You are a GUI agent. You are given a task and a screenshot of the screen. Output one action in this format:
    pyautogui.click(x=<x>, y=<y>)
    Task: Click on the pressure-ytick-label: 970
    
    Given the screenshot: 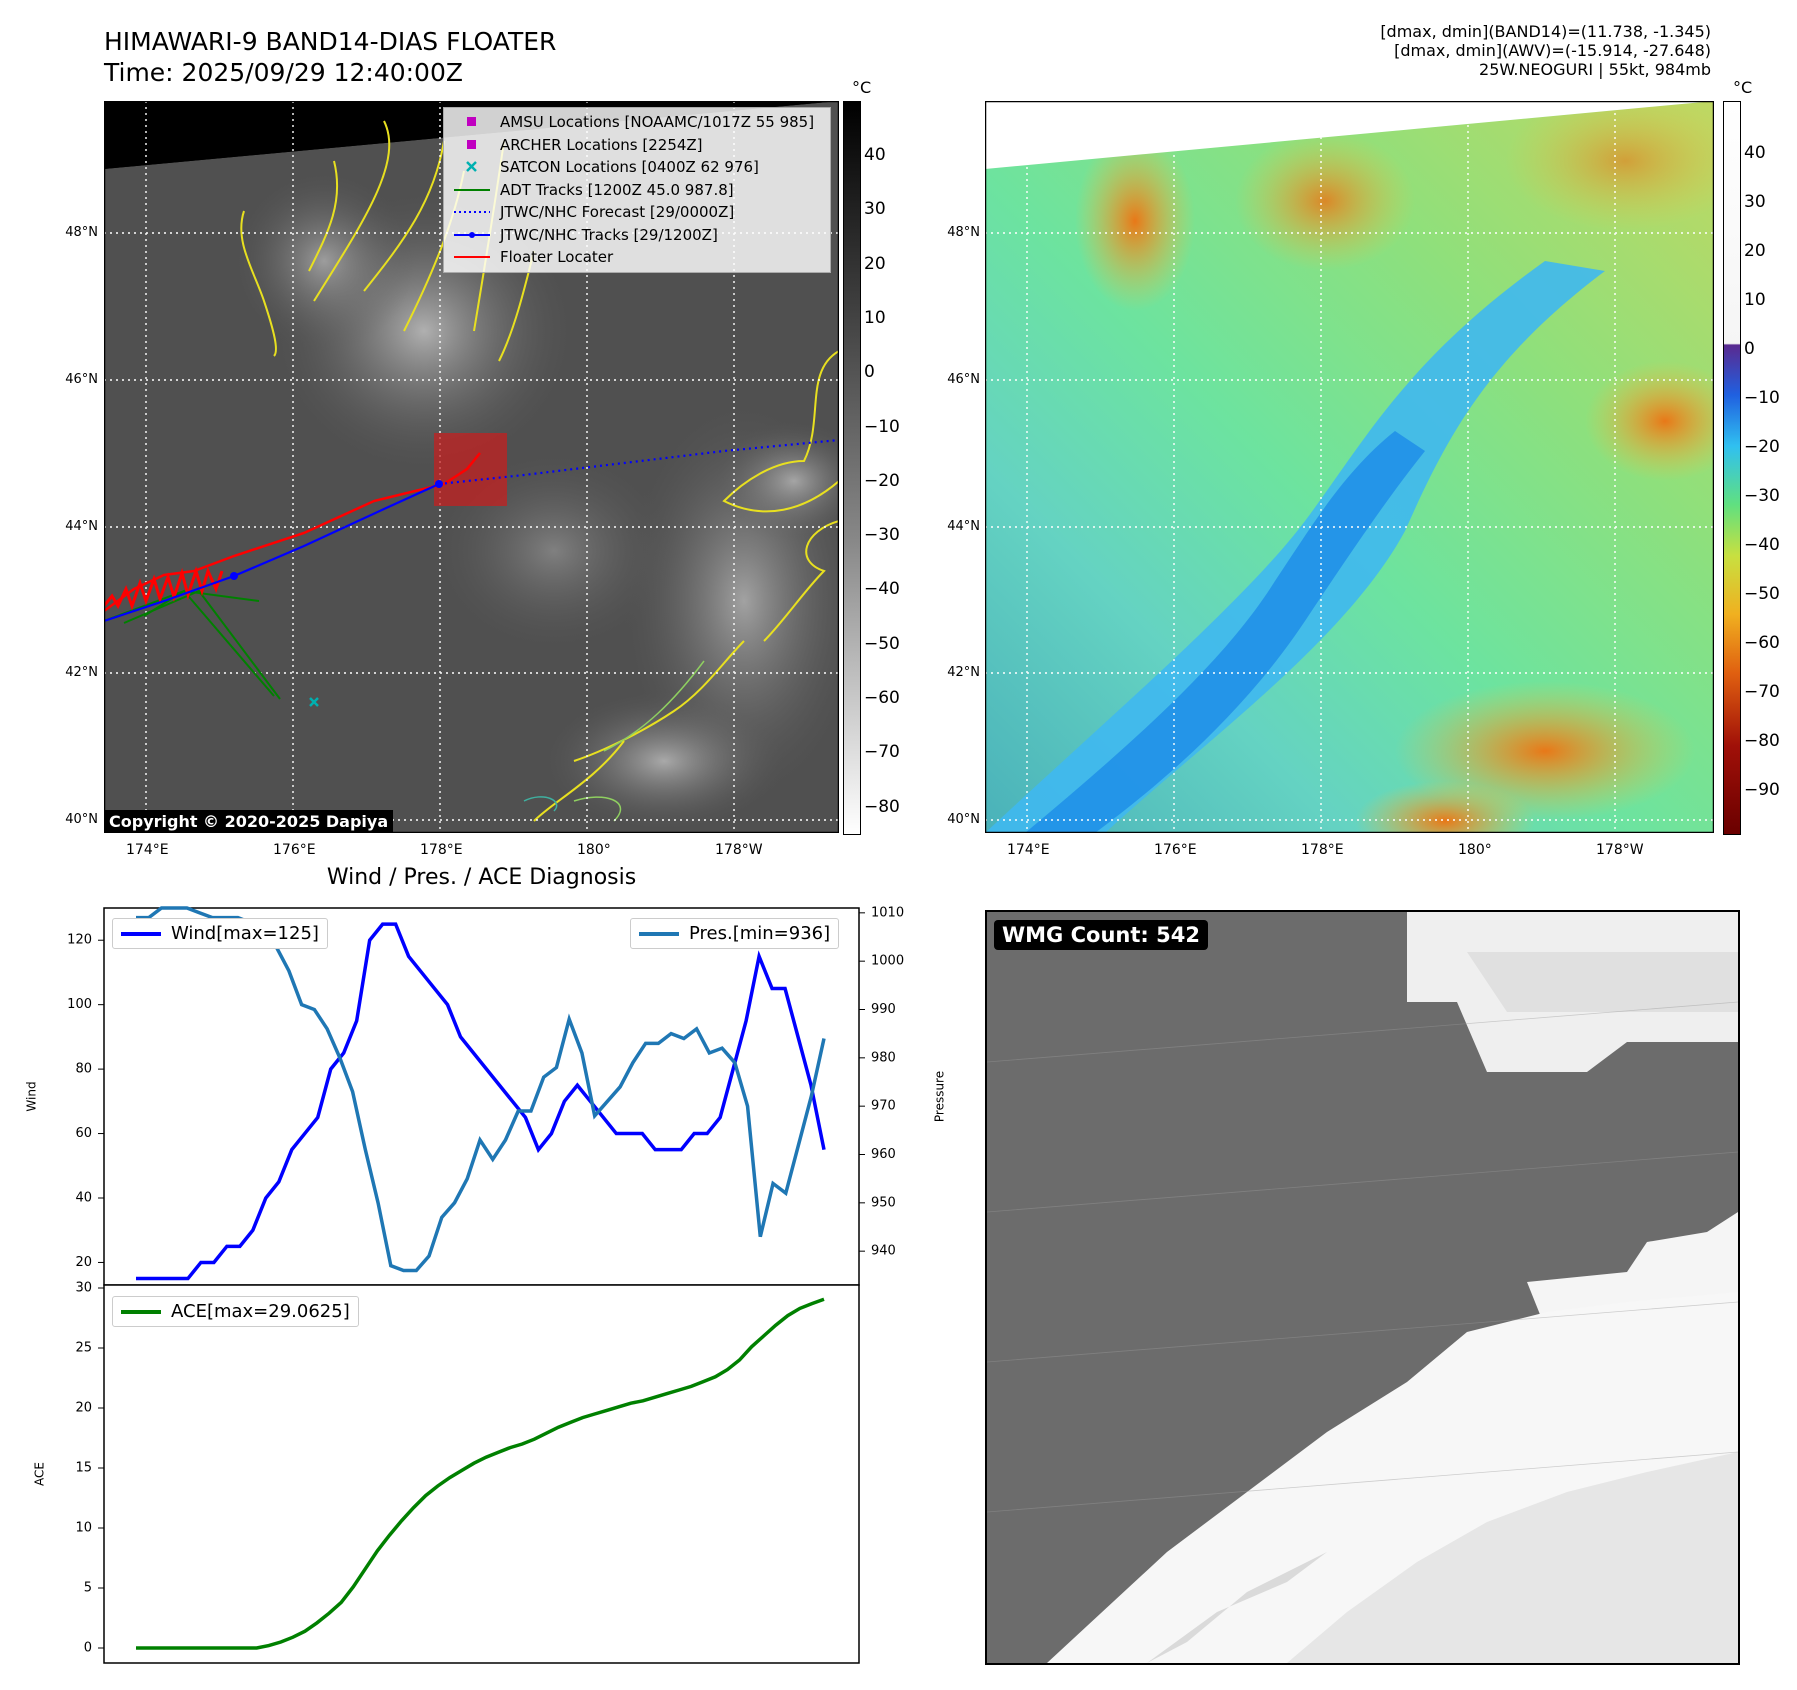 What is the action you would take?
    pyautogui.click(x=883, y=1106)
    